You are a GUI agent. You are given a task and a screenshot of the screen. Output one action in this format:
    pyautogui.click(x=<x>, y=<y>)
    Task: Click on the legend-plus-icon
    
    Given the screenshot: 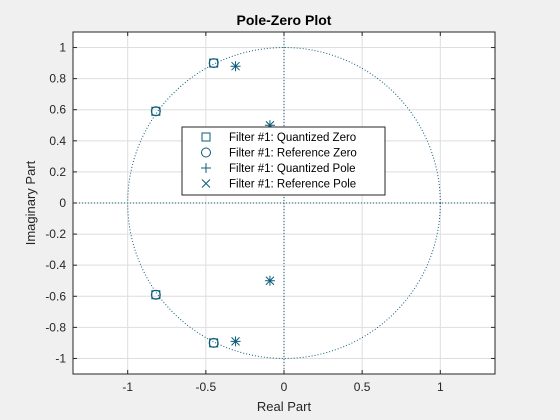 What is the action you would take?
    pyautogui.click(x=206, y=168)
    